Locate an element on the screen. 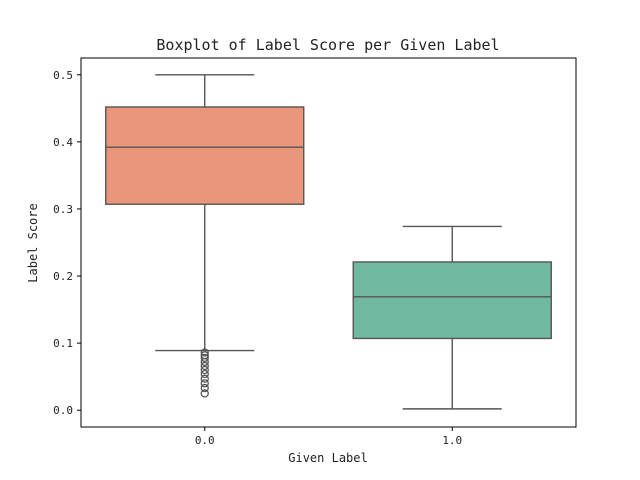  box-group is located at coordinates (452, 317).